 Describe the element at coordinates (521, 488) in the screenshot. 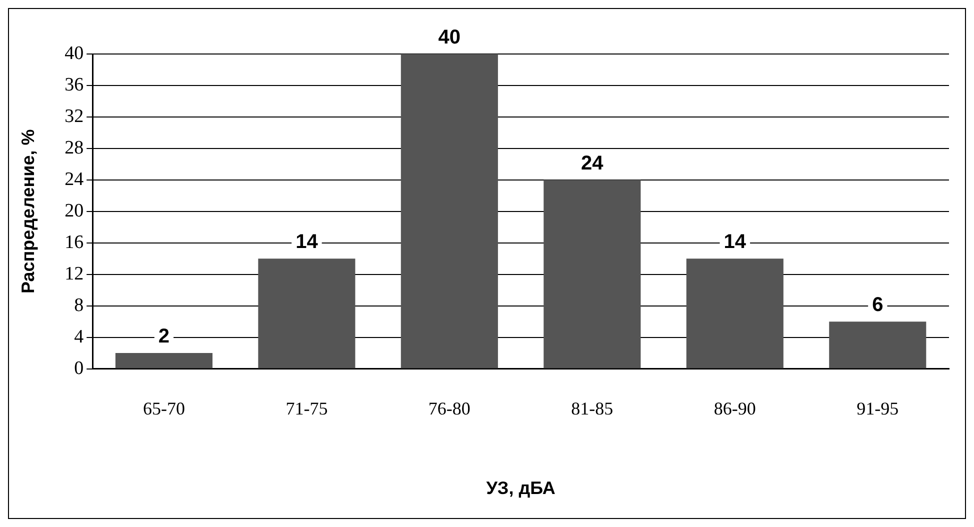

I see `x-axis-title: УЗ, дБА` at that location.